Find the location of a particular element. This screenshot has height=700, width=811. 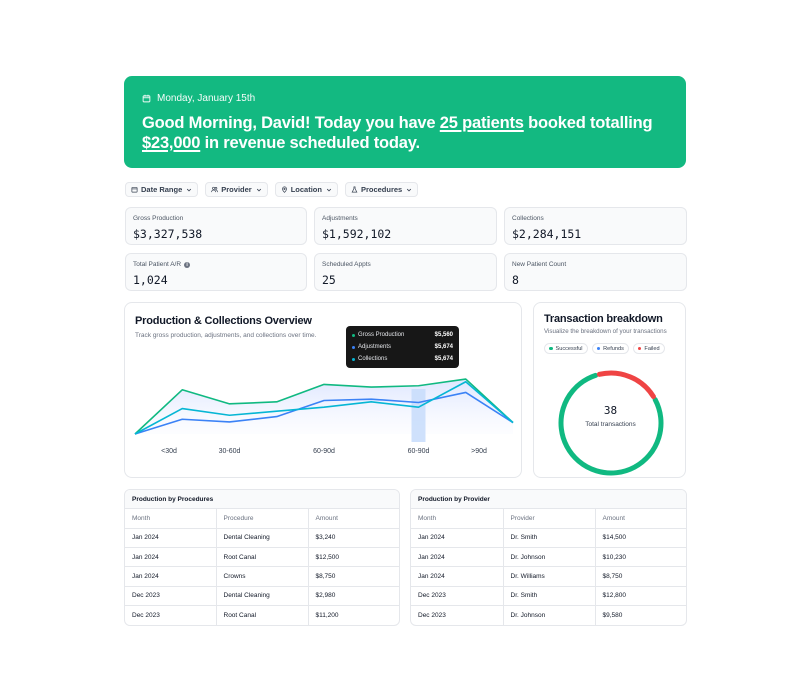

stat-card-gross-production: Gross Production $3,327,538 is located at coordinates (216, 226).